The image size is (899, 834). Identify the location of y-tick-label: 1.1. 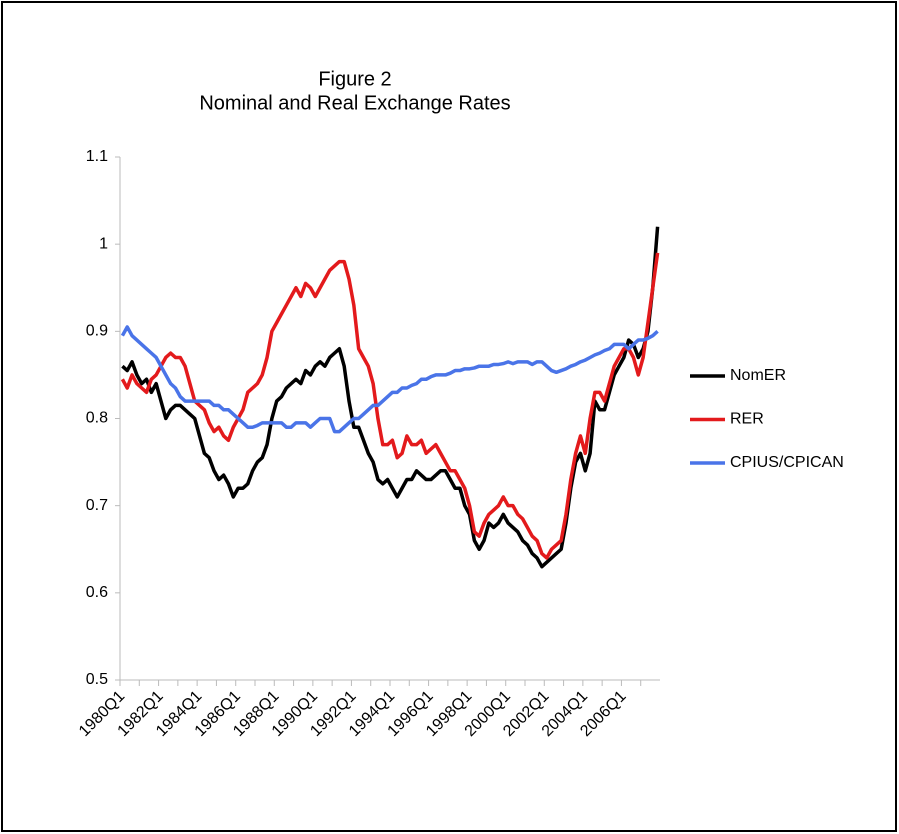
(97, 156).